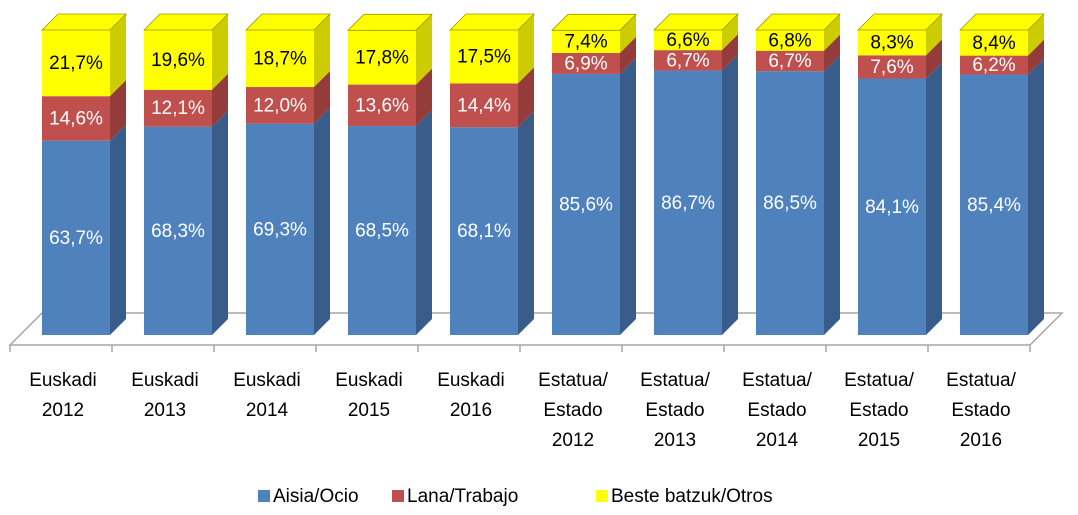 The image size is (1078, 515). Describe the element at coordinates (280, 229) in the screenshot. I see `data-label: 69,3%` at that location.